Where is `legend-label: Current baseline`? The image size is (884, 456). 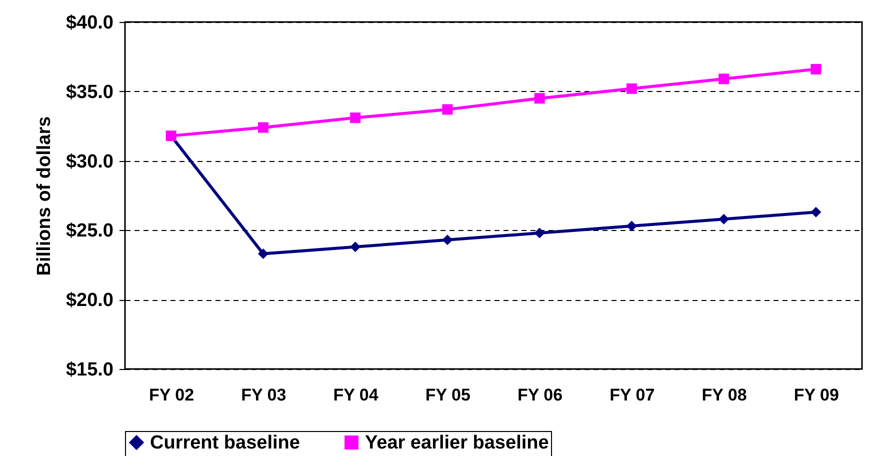 legend-label: Current baseline is located at coordinates (225, 443).